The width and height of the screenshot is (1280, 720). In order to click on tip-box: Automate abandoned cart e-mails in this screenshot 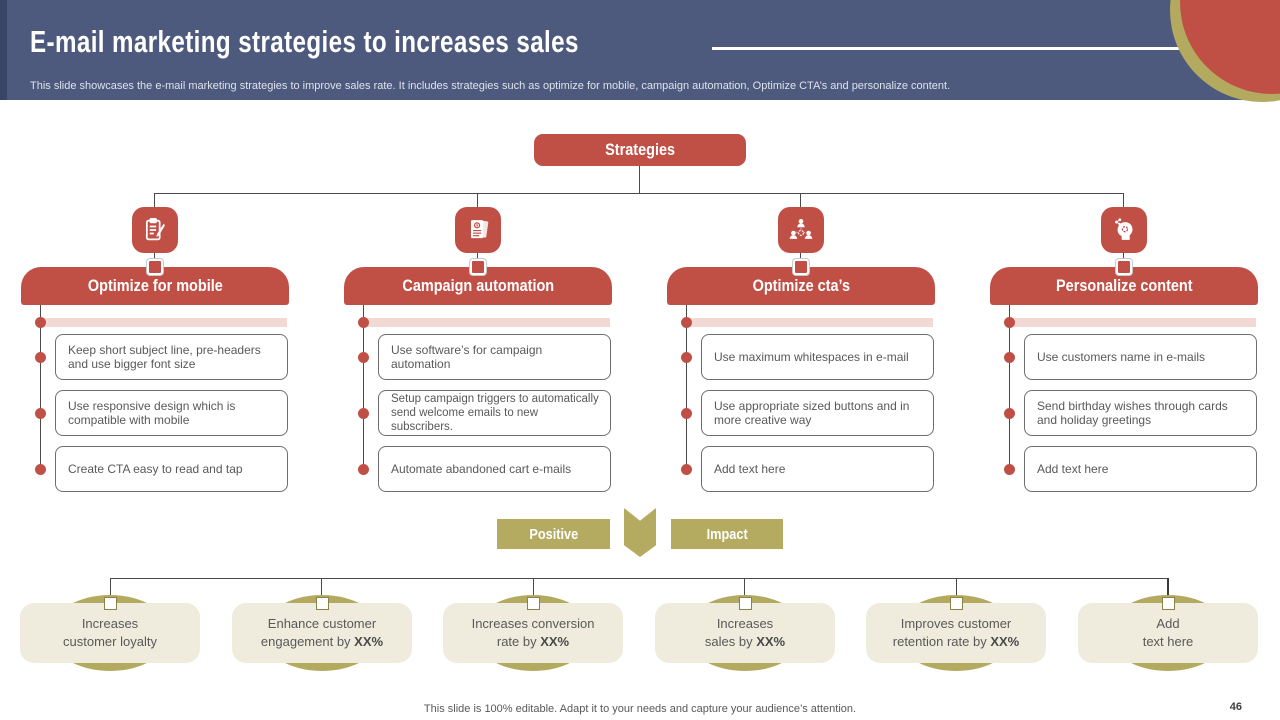, I will do `click(494, 469)`.